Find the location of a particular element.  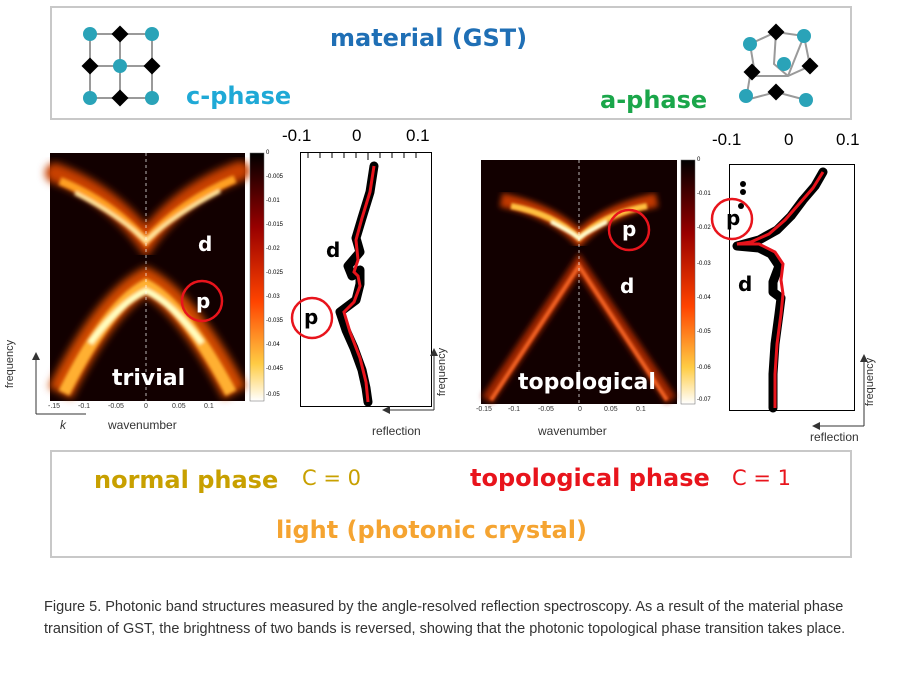

right-refl-ticks: -0.1 0 0.1 is located at coordinates (797, 141).